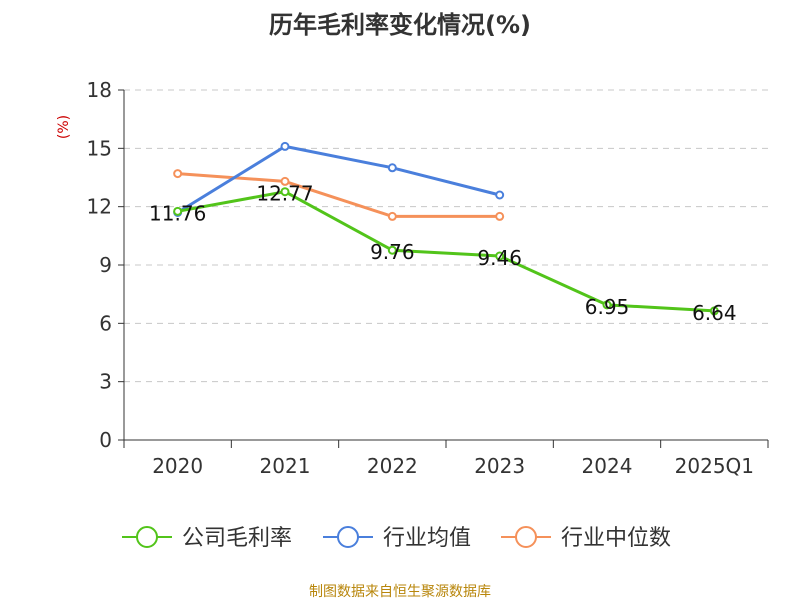 The image size is (800, 600). What do you see at coordinates (105, 382) in the screenshot?
I see `y-tick-label: 3` at bounding box center [105, 382].